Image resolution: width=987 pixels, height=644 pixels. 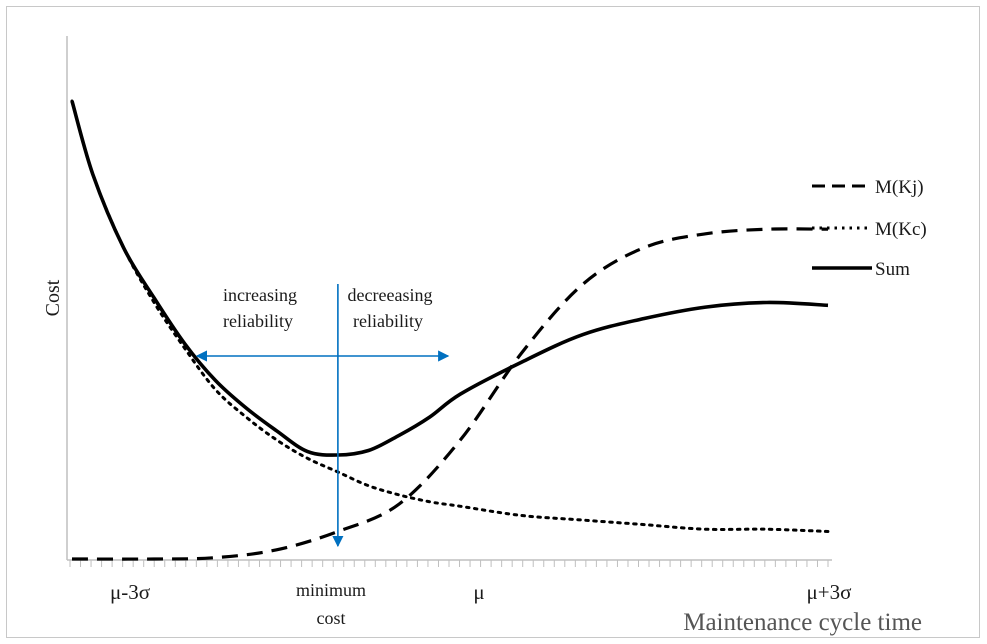 I want to click on annotation-minimum-cost: cost, so click(x=331, y=618).